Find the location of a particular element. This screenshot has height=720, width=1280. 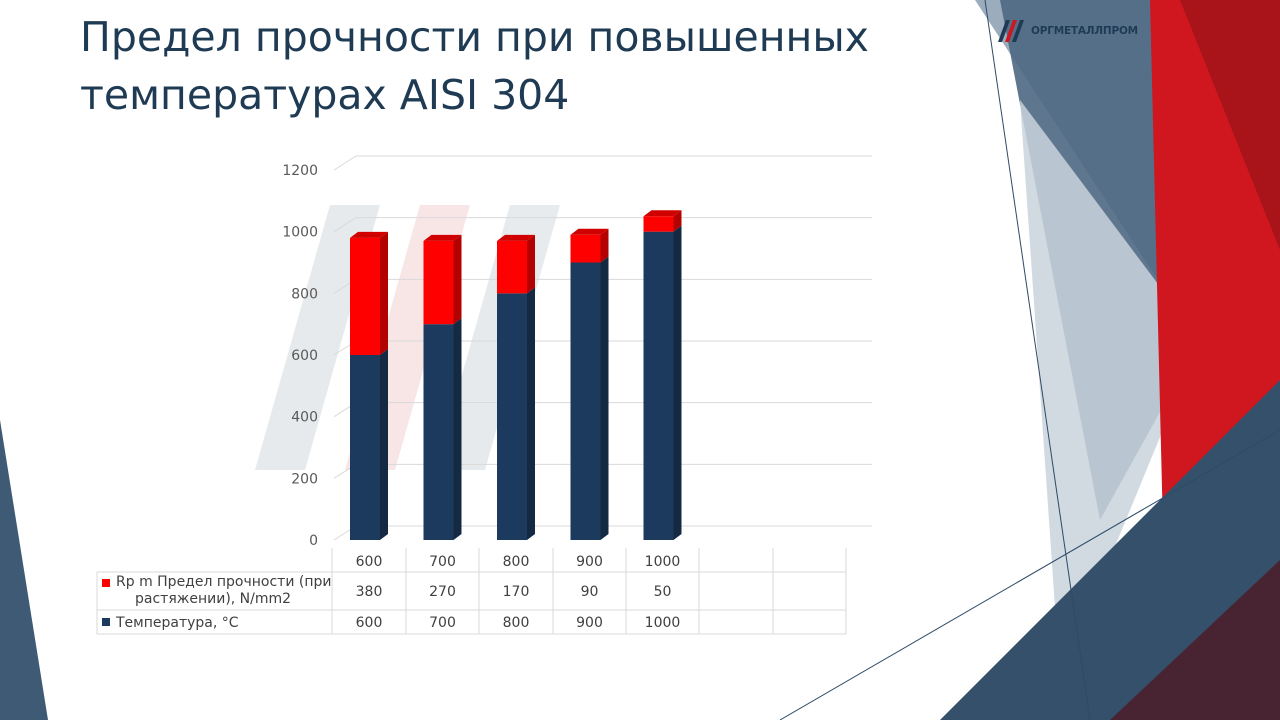

y-tick-label: 1200 is located at coordinates (300, 171).